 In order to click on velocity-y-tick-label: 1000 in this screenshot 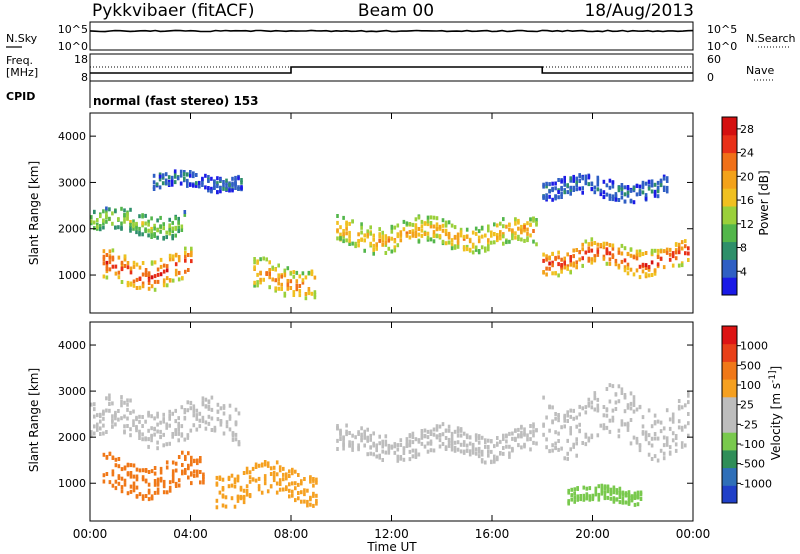, I will do `click(72, 483)`.